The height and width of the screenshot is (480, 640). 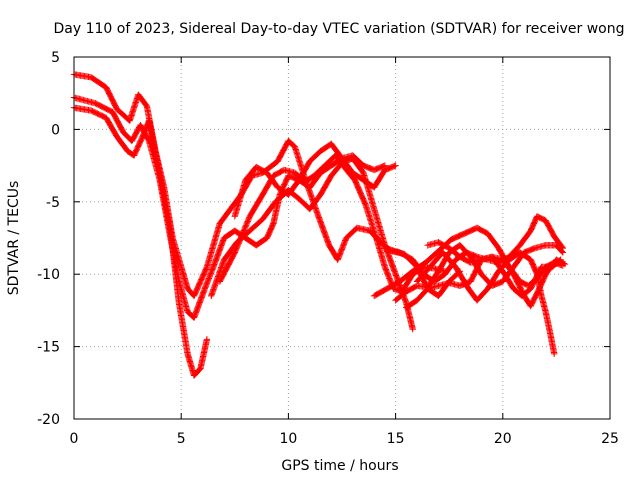 What do you see at coordinates (55, 58) in the screenshot?
I see `y-tick-label: 5` at bounding box center [55, 58].